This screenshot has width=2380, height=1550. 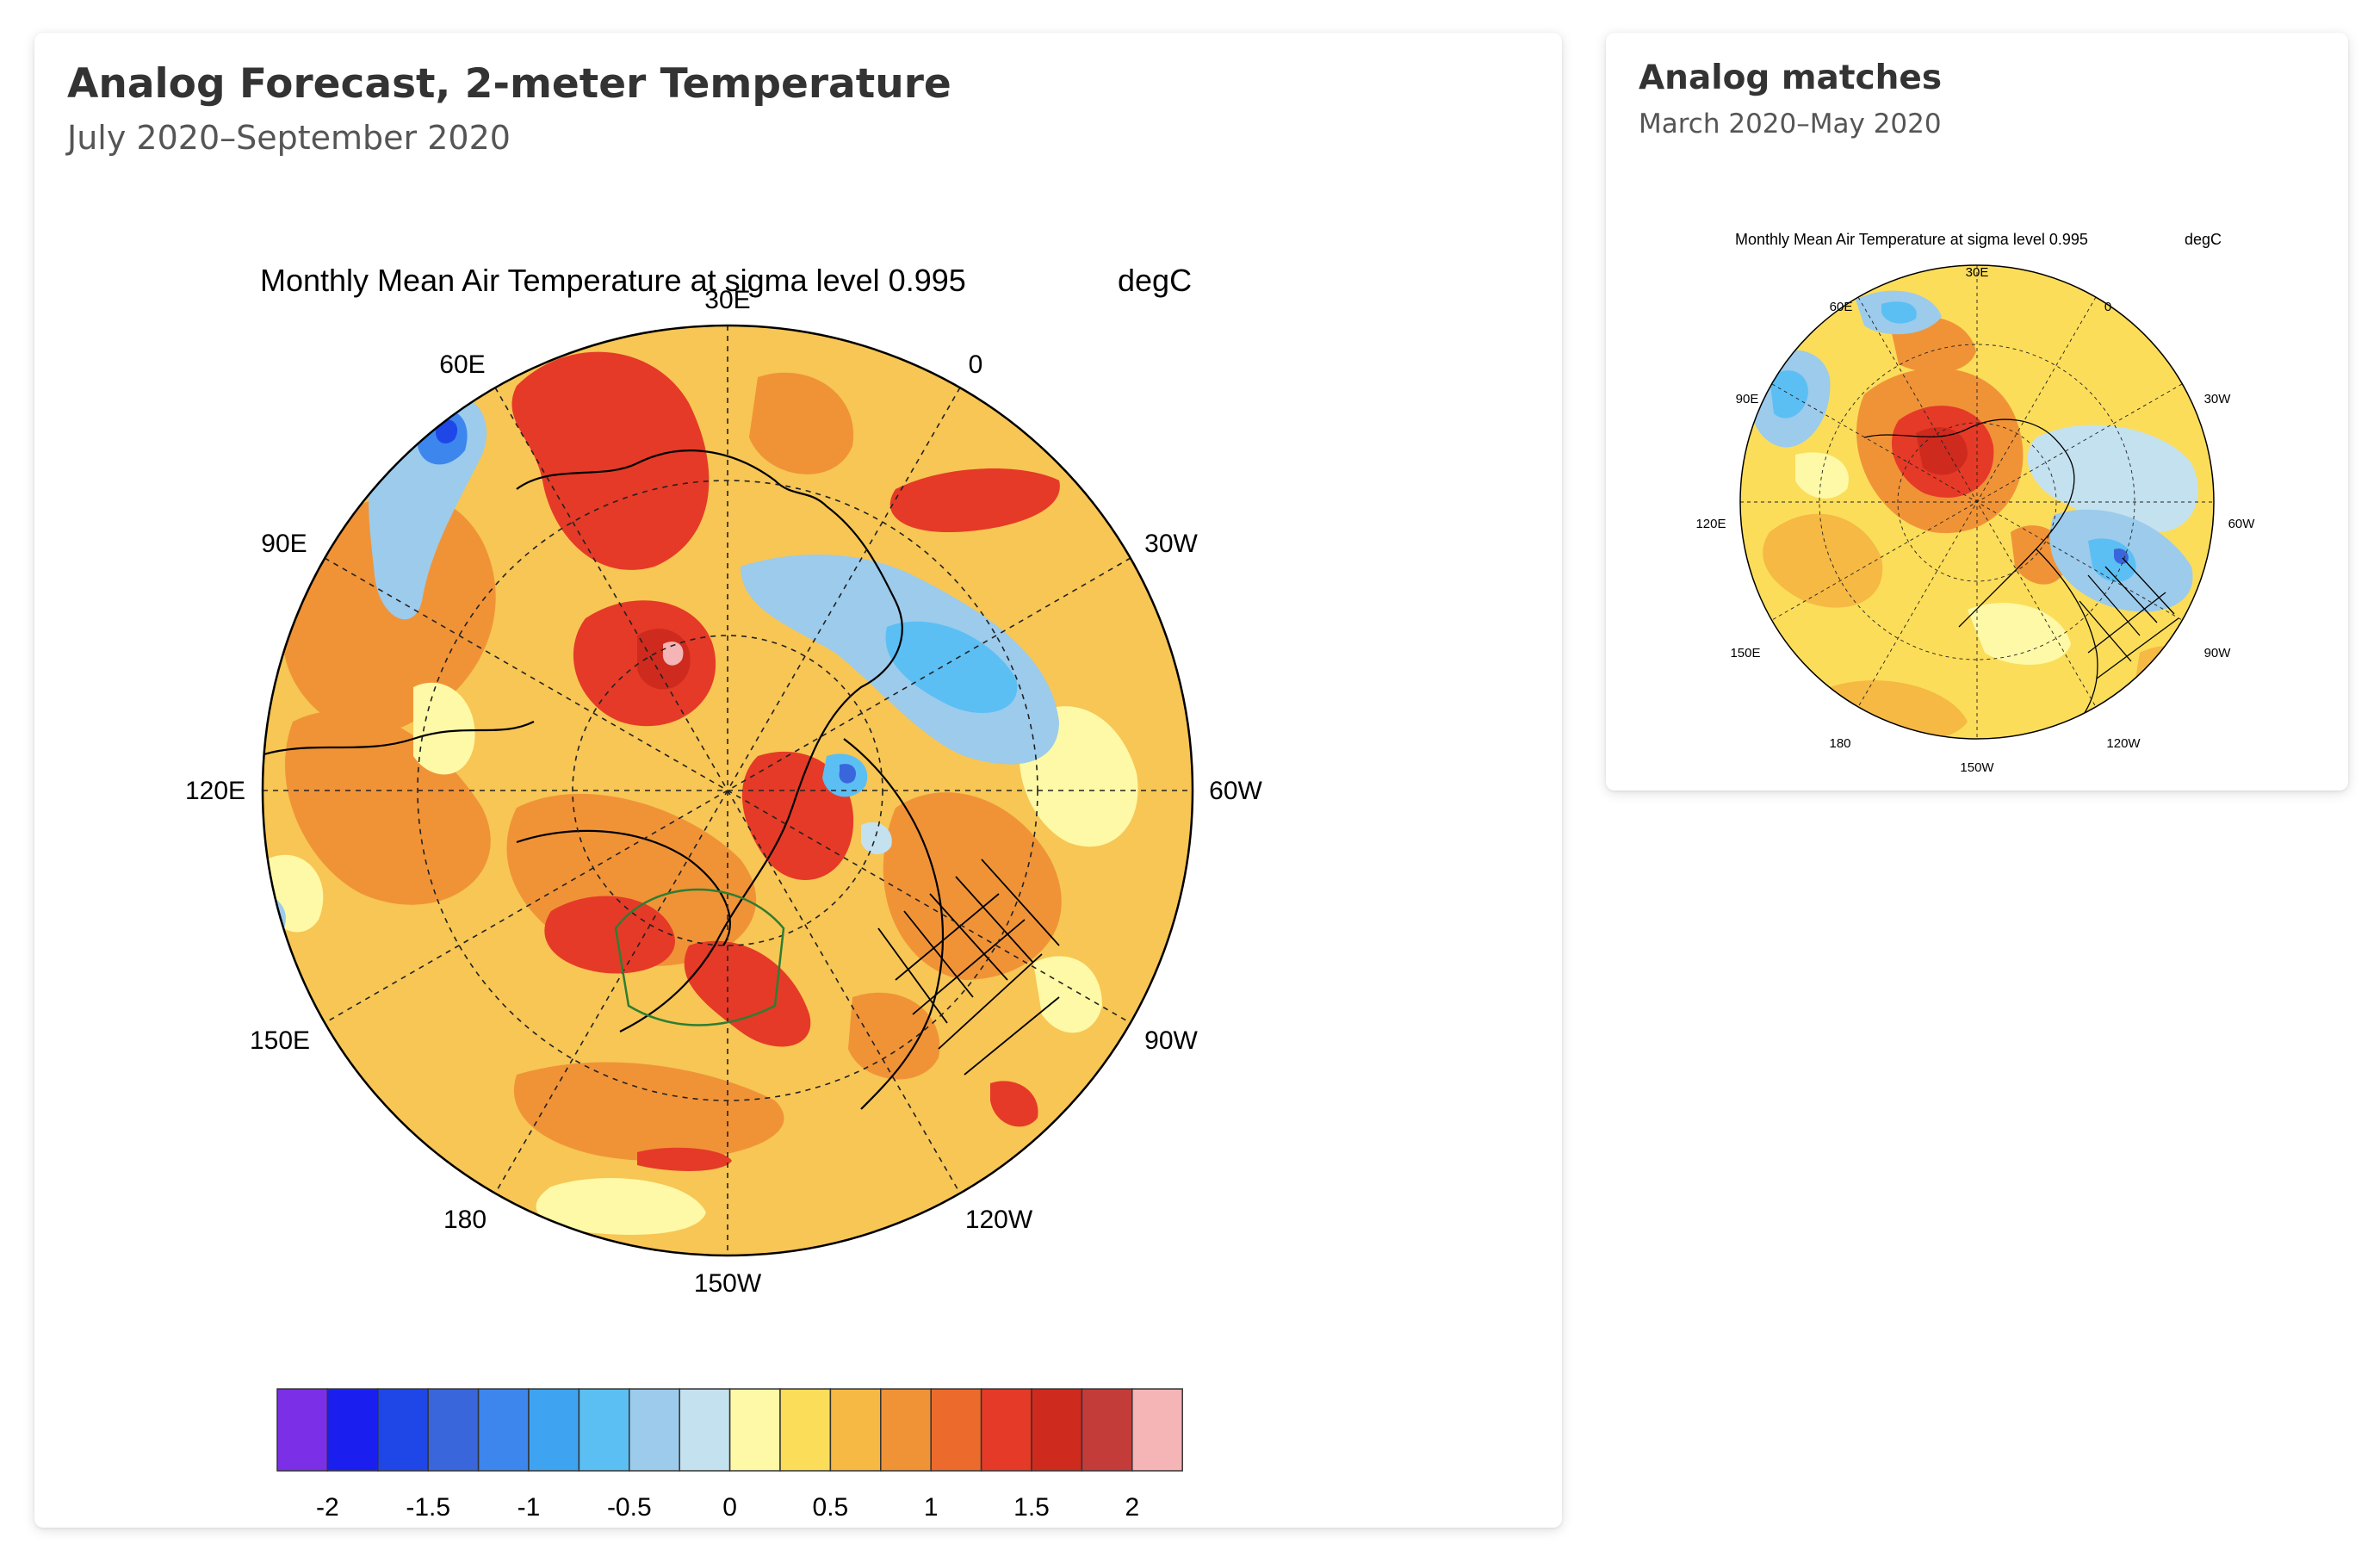 I want to click on matches-lon-label-120e: 120E, so click(x=1710, y=524).